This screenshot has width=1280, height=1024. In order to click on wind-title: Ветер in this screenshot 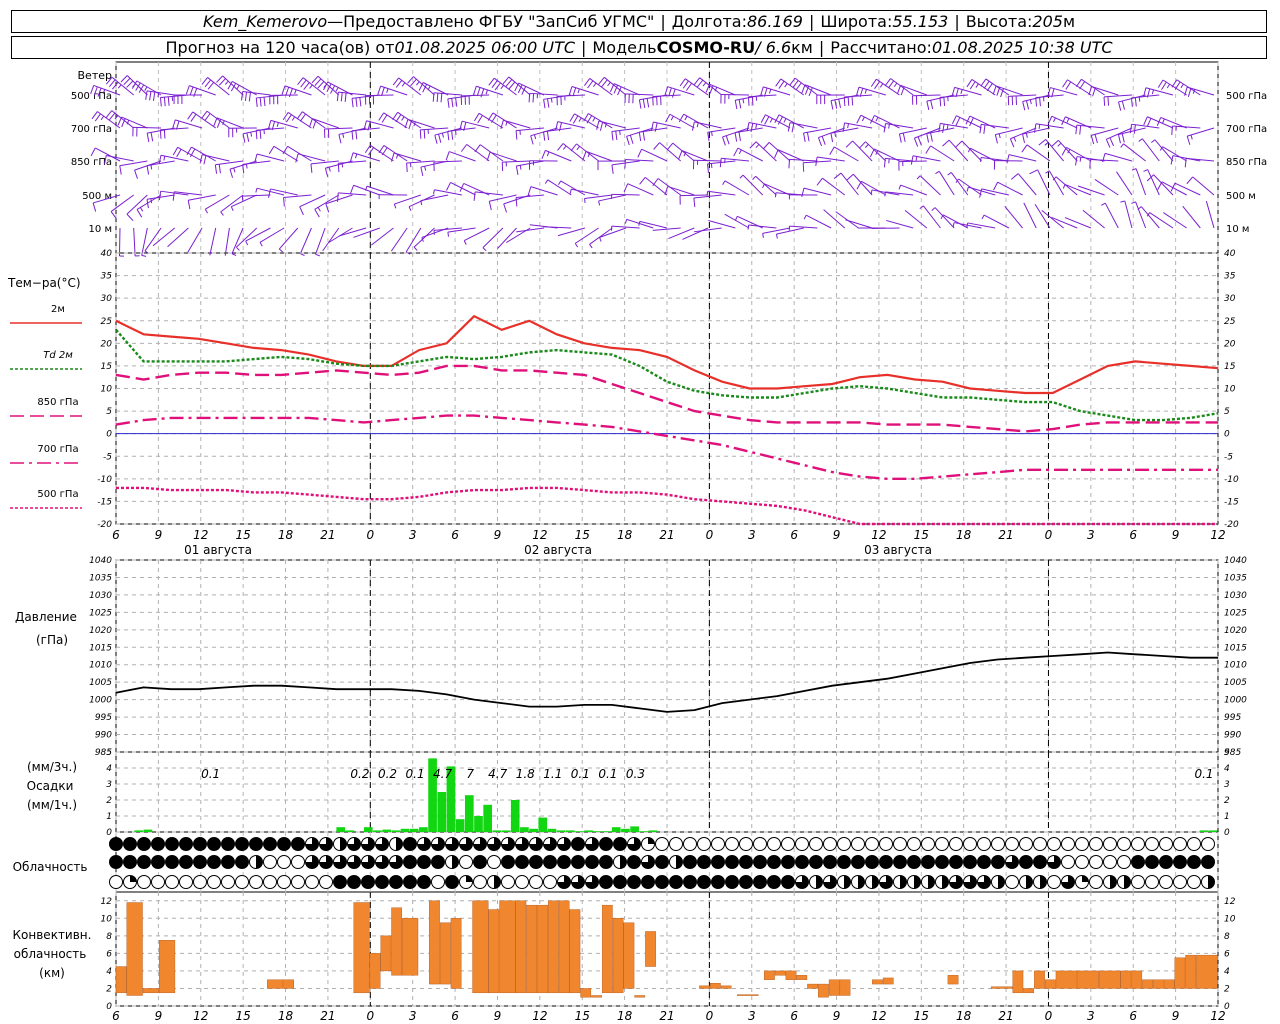, I will do `click(95, 75)`.